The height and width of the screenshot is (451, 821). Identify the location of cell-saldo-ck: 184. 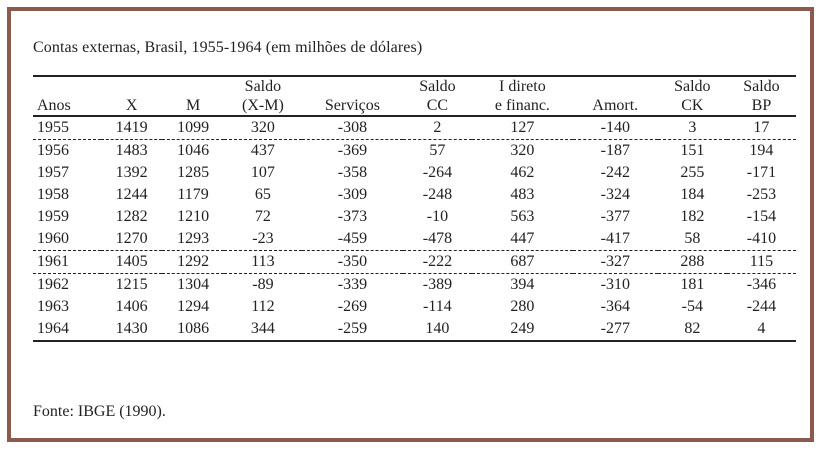
(692, 194).